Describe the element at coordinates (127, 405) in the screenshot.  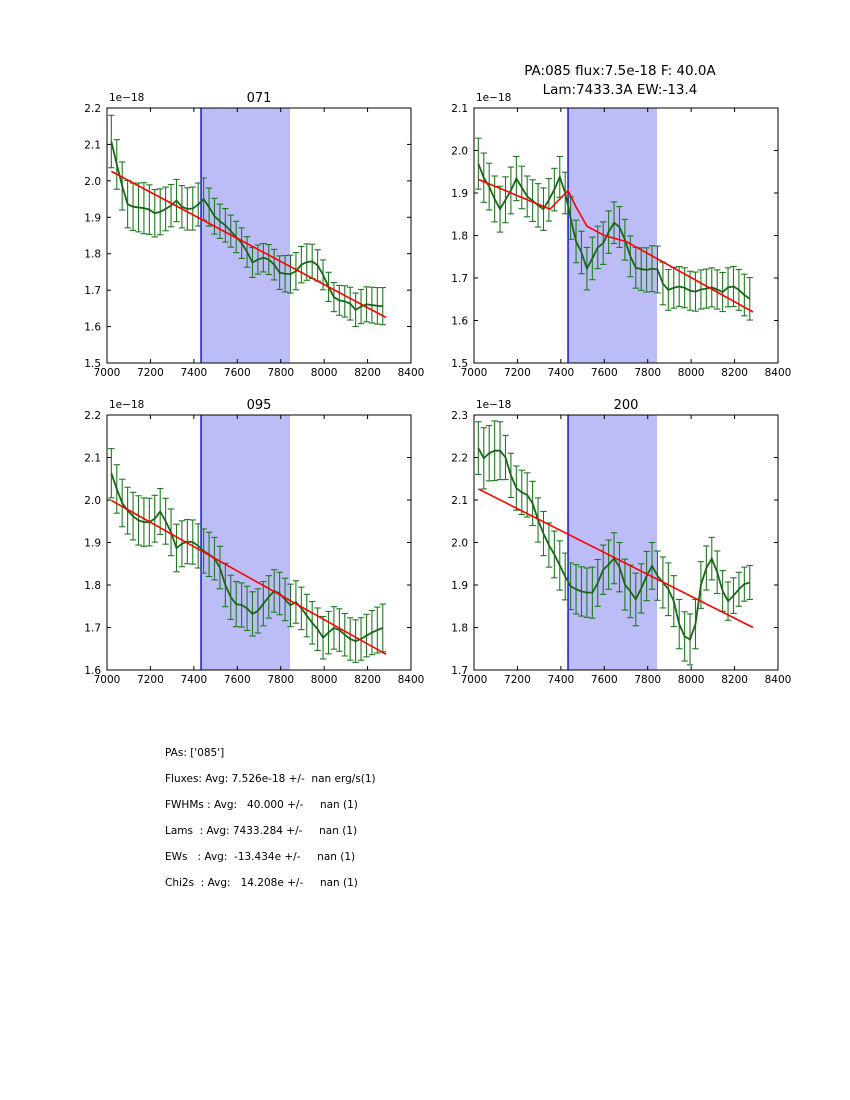
I see `y-offset-text-095: 1e−18` at that location.